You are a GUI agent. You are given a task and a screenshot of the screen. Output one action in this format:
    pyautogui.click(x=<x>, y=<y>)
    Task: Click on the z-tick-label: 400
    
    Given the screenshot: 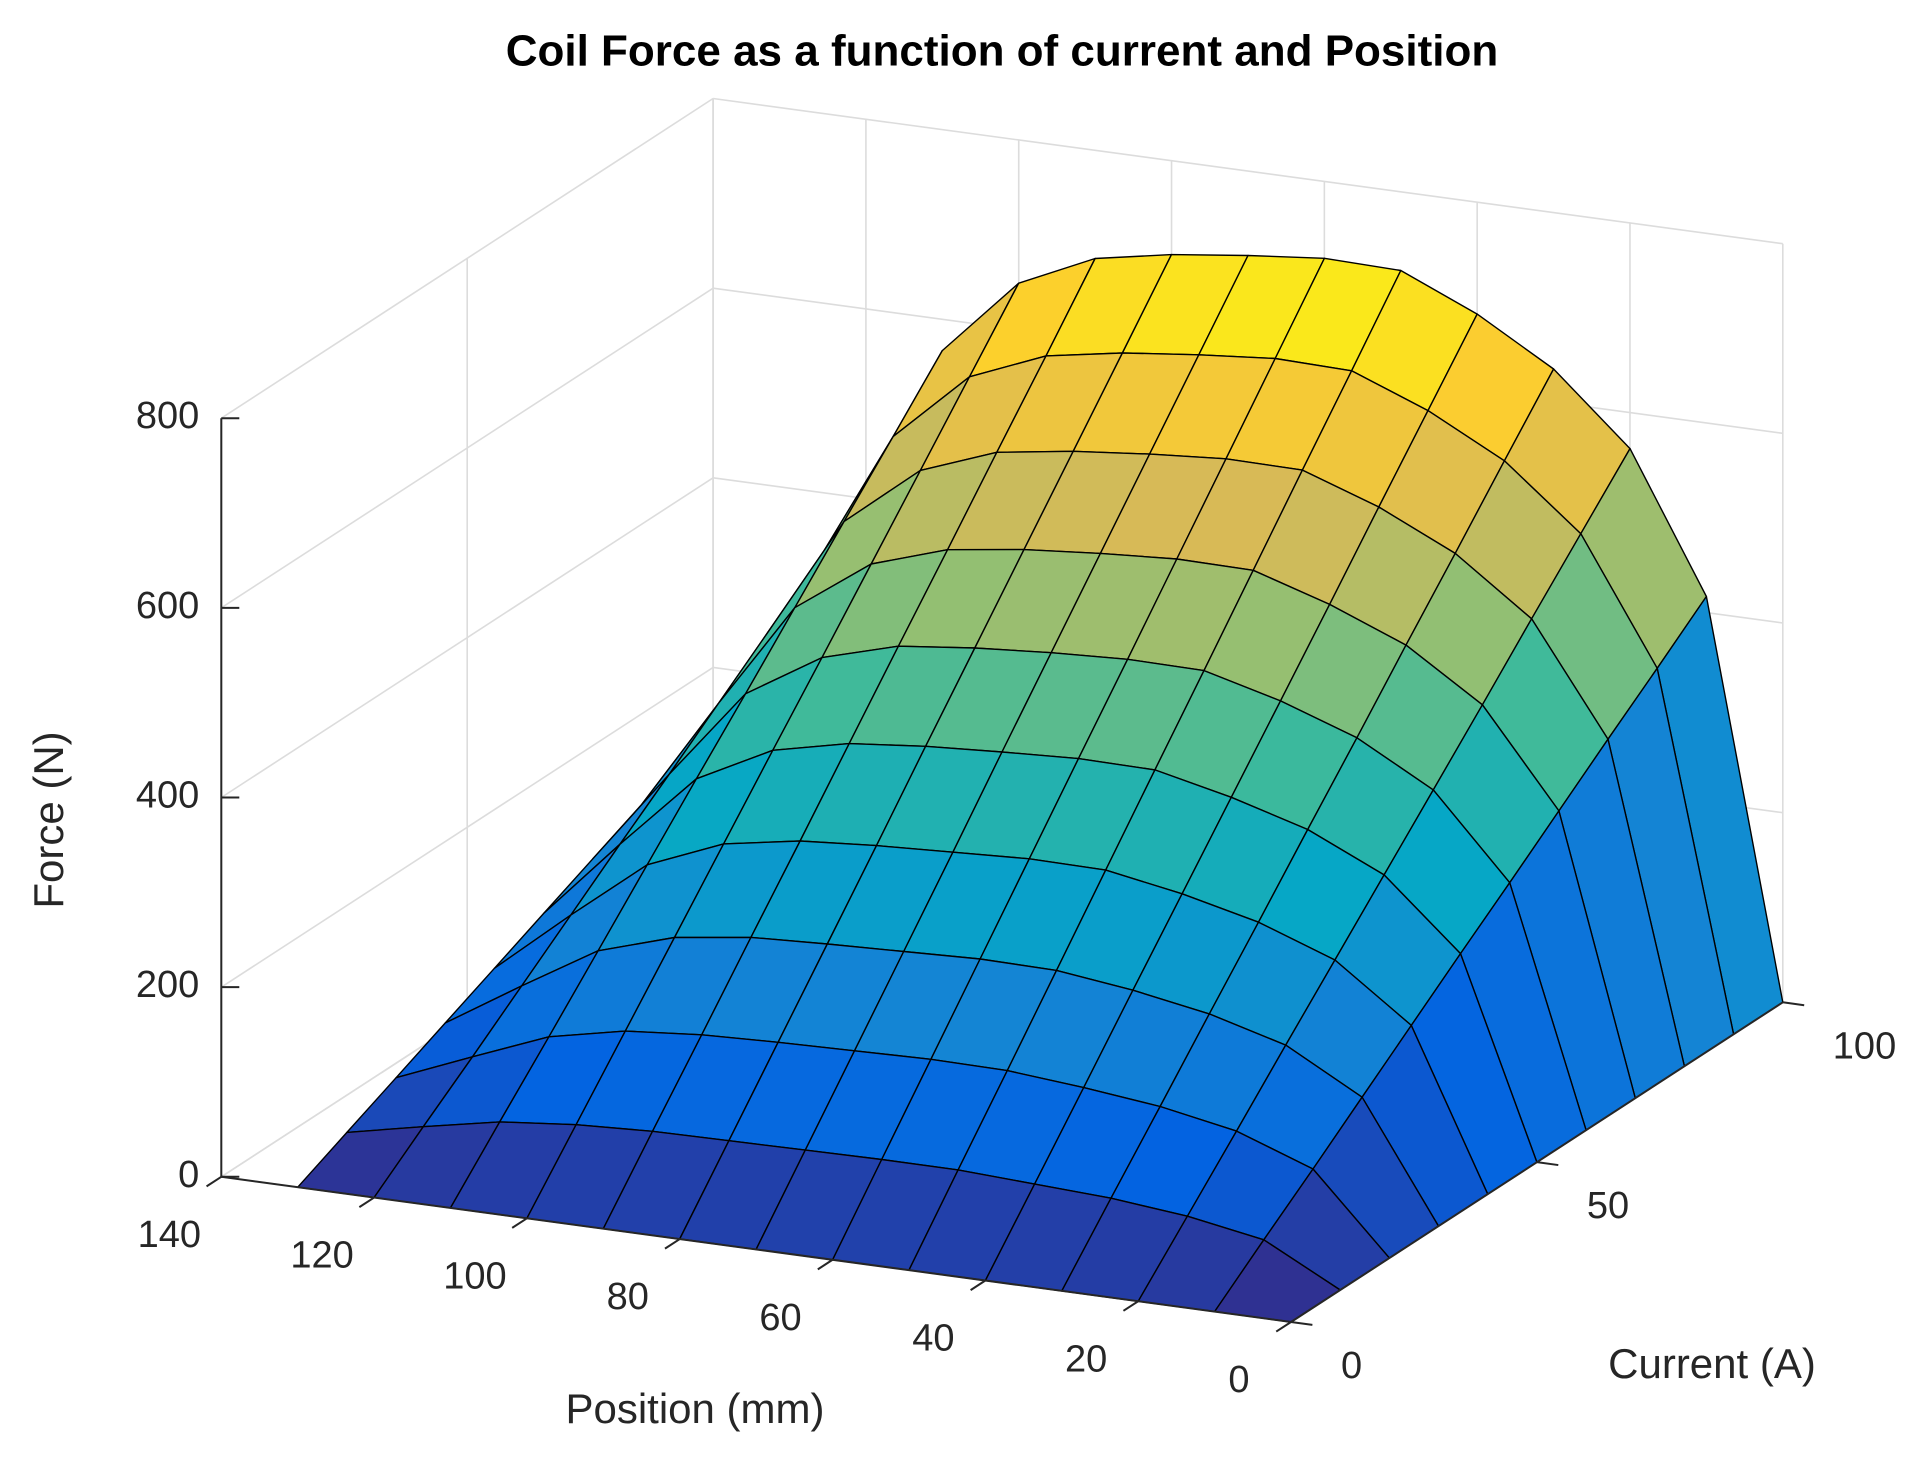 What is the action you would take?
    pyautogui.click(x=167, y=796)
    